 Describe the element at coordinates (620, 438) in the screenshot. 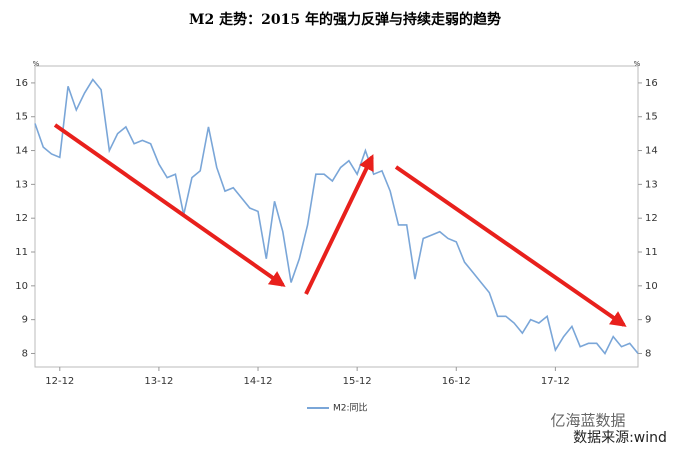

I see `source: 数据来源:wind` at that location.